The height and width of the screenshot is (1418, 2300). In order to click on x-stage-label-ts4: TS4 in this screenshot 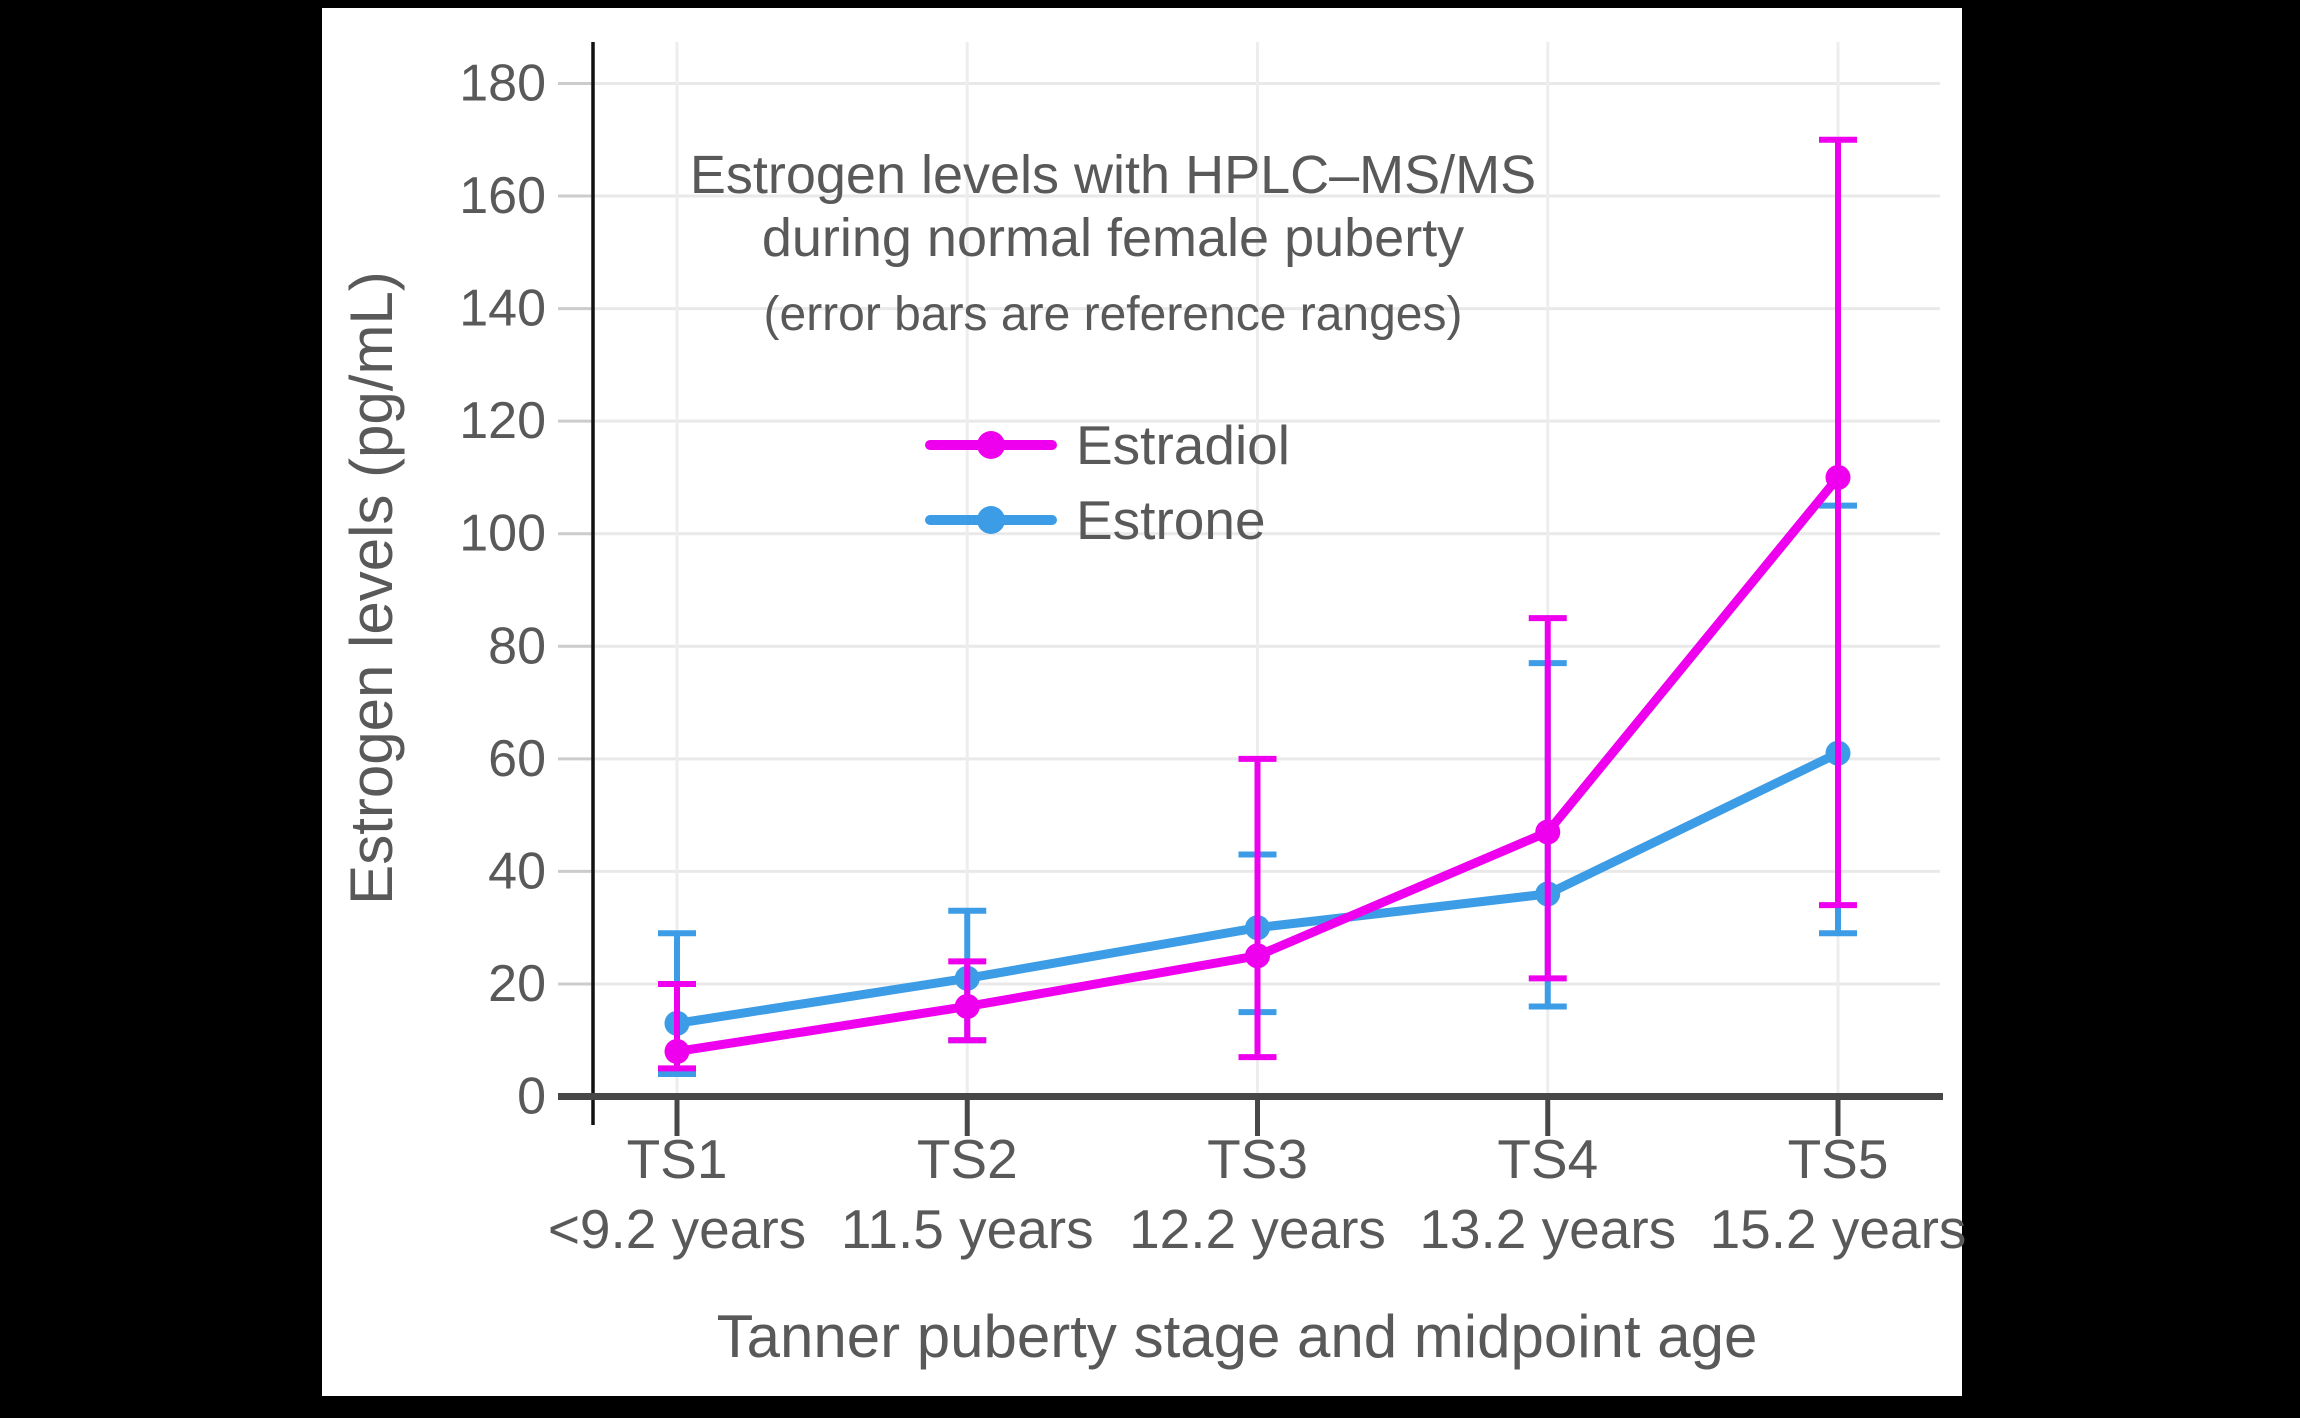, I will do `click(1547, 1159)`.